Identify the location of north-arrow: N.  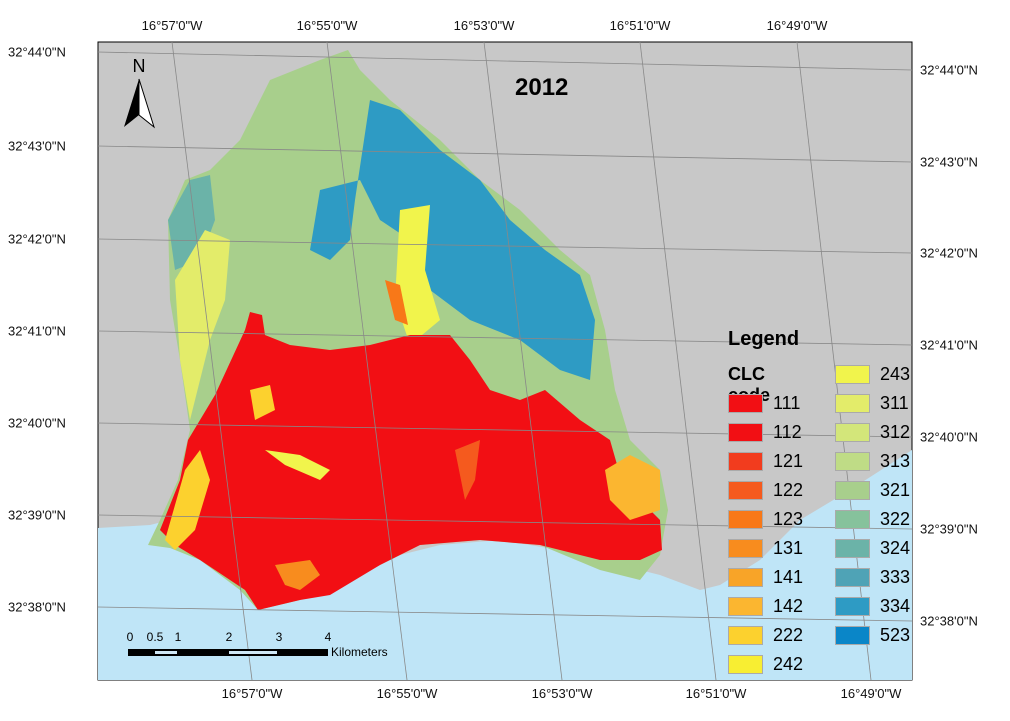
(139, 95).